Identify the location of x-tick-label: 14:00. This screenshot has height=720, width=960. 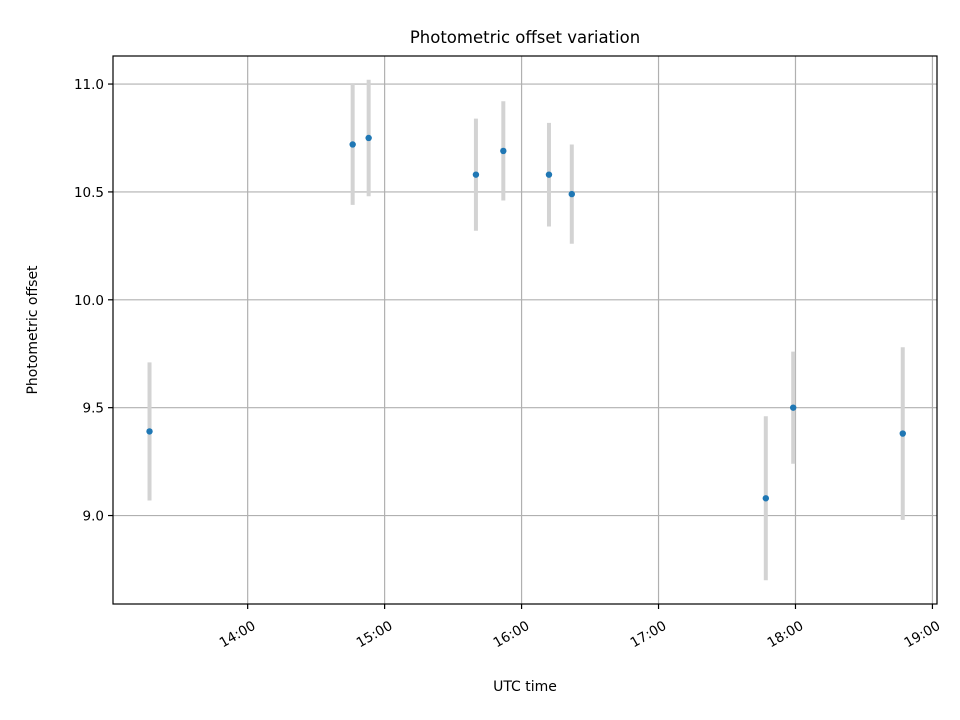
(238, 634).